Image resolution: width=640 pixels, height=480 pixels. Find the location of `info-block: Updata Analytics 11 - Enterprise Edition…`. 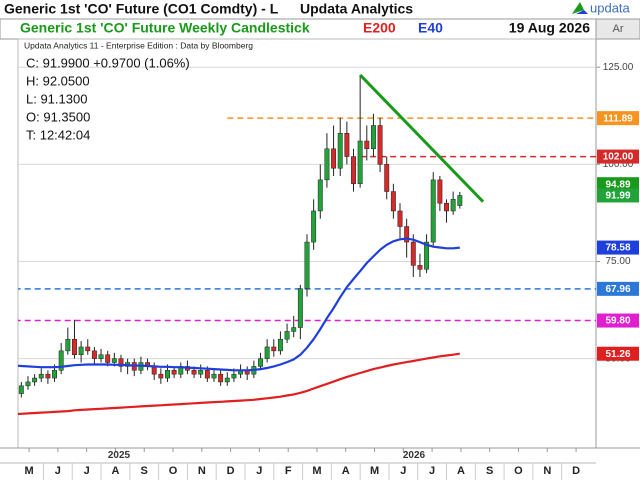

info-block: Updata Analytics 11 - Enterprise Edition… is located at coordinates (138, 91).